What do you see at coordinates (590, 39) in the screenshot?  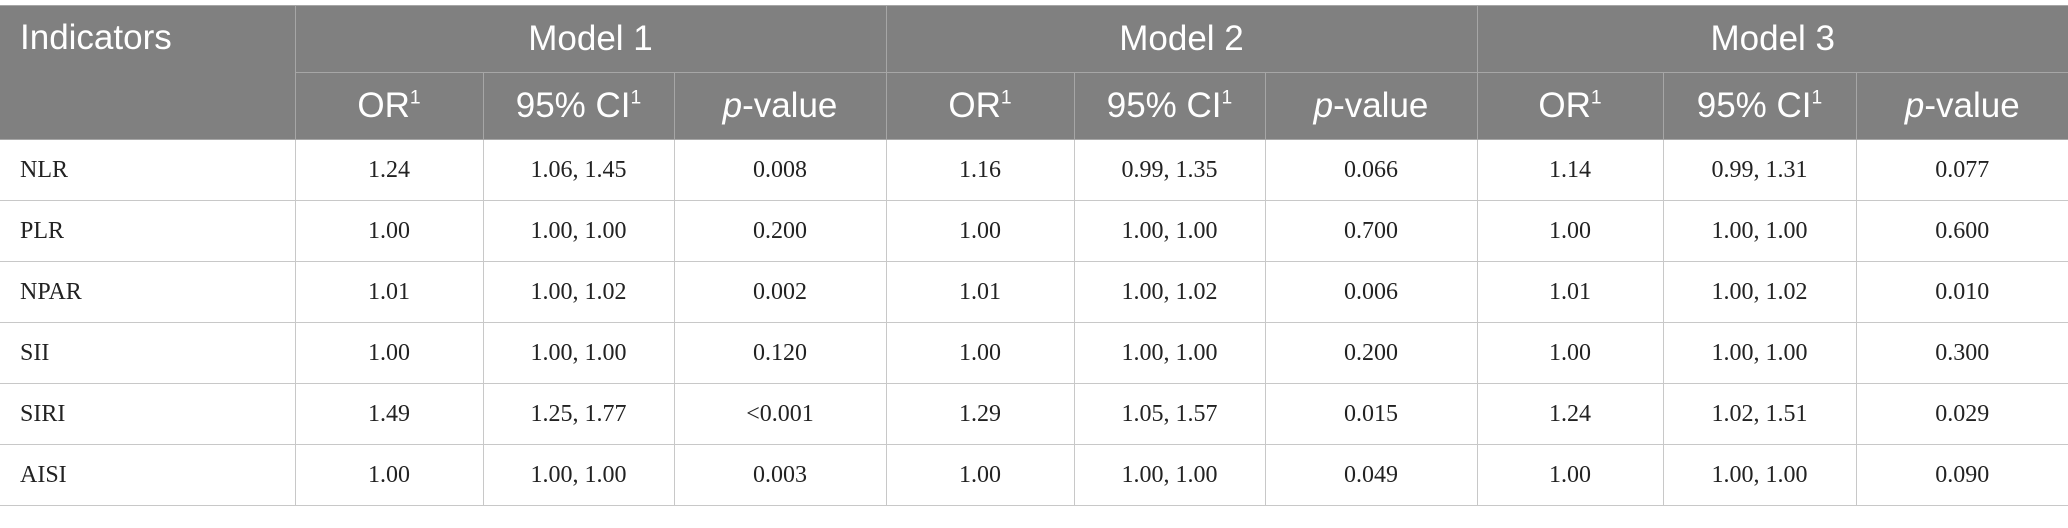 I see `model-header: Model 1` at bounding box center [590, 39].